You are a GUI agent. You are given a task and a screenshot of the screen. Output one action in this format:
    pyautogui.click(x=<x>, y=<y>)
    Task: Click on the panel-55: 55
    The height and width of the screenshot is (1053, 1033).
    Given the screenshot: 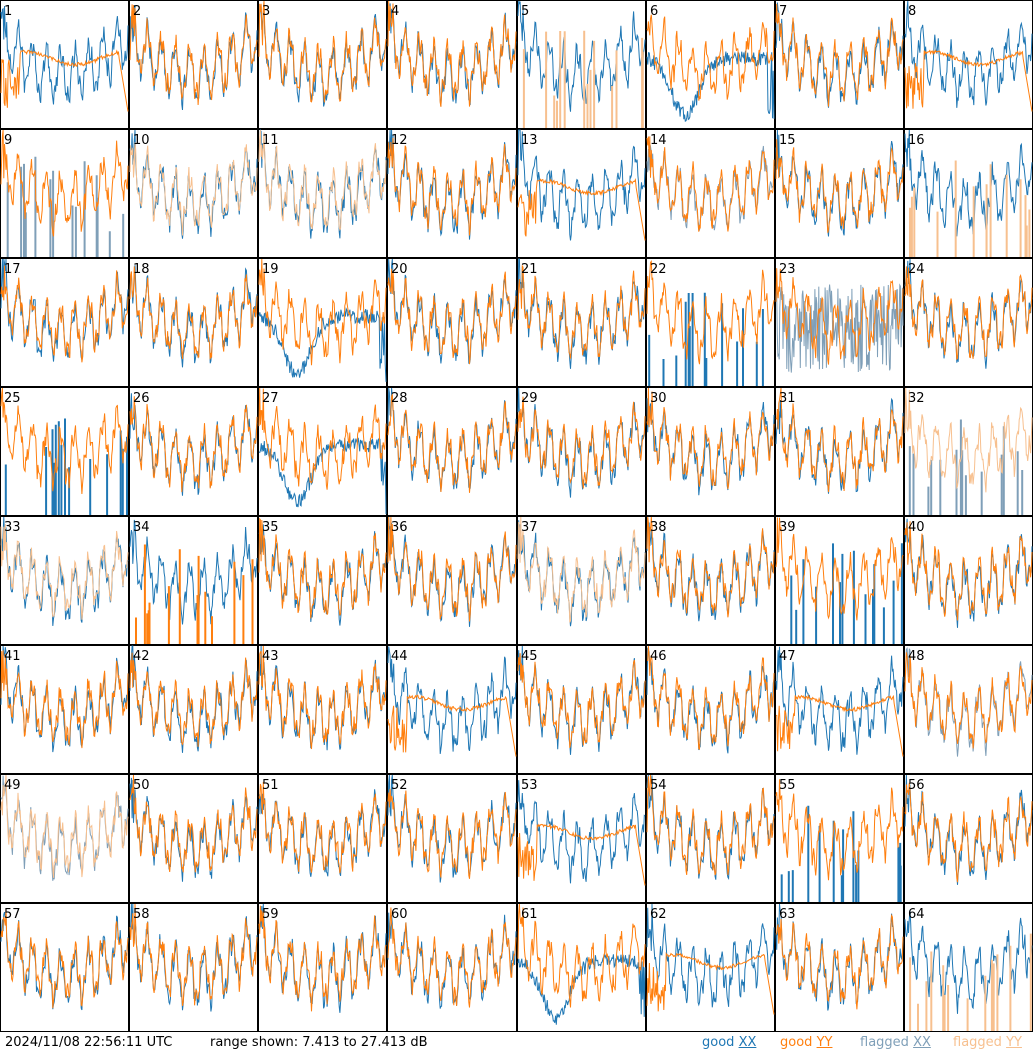 What is the action you would take?
    pyautogui.click(x=839, y=838)
    